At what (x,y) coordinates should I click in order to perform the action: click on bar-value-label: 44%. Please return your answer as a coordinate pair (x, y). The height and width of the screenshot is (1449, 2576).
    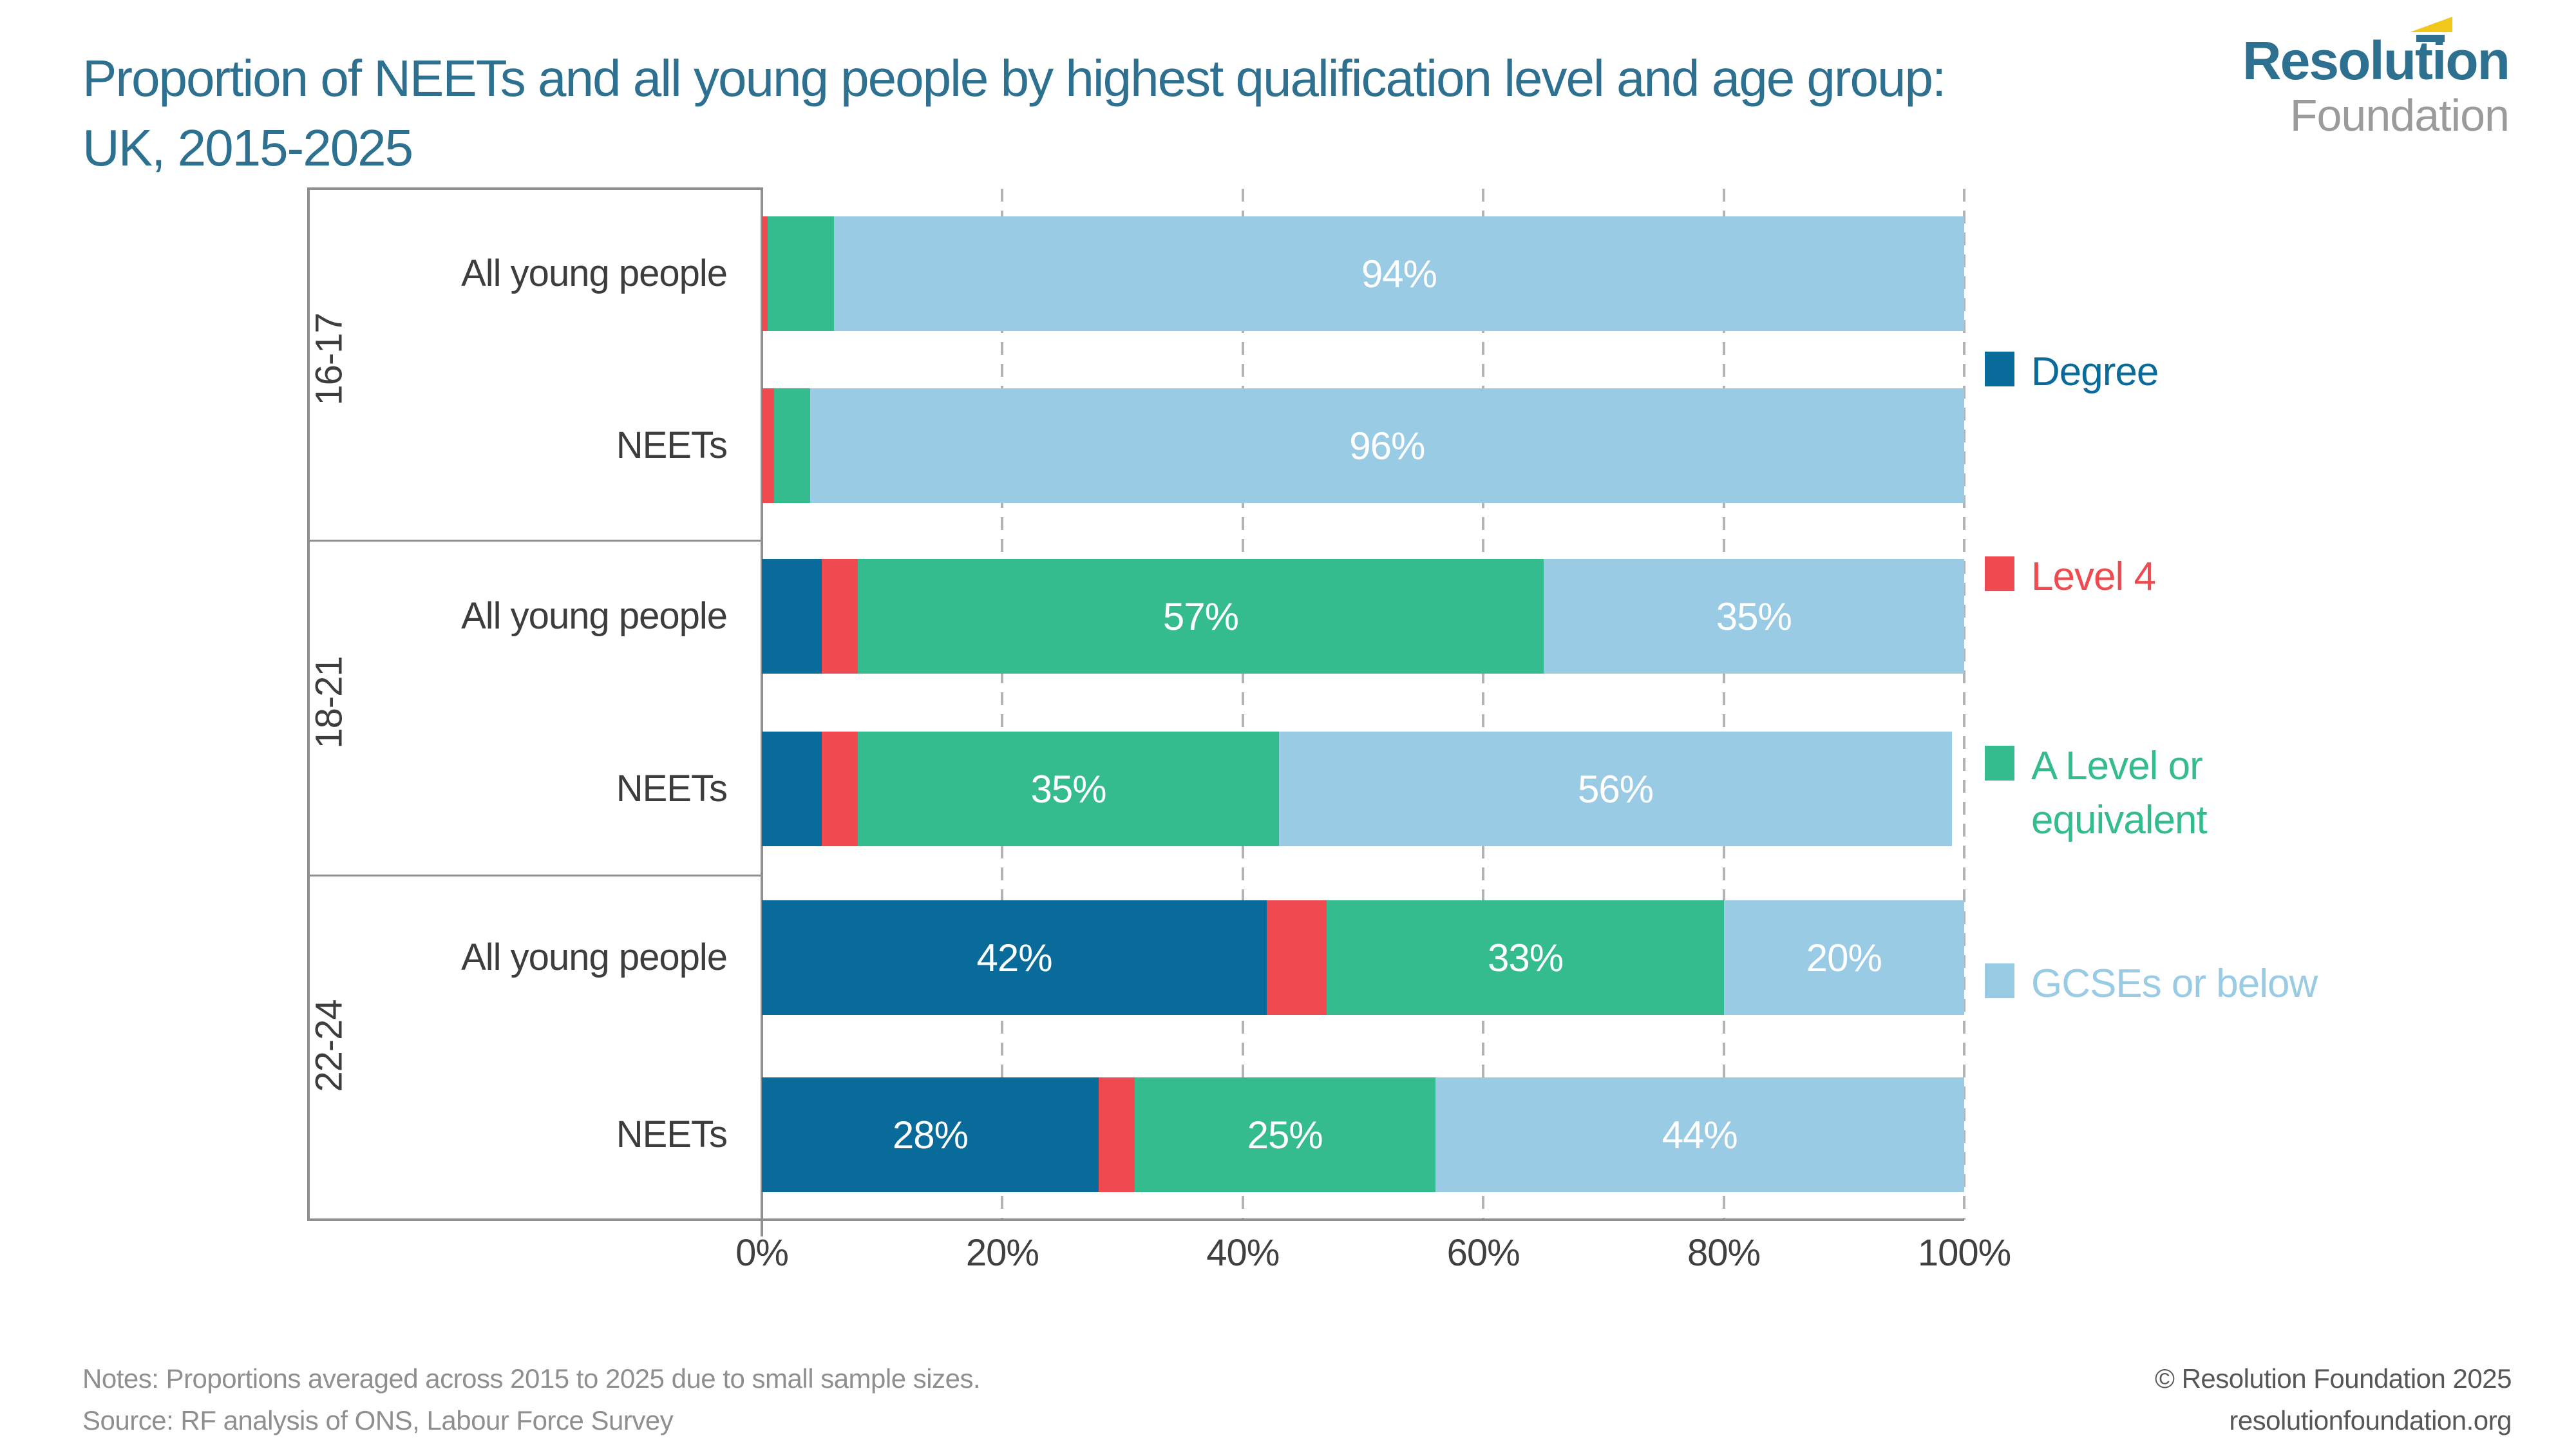
    Looking at the image, I should click on (1700, 1135).